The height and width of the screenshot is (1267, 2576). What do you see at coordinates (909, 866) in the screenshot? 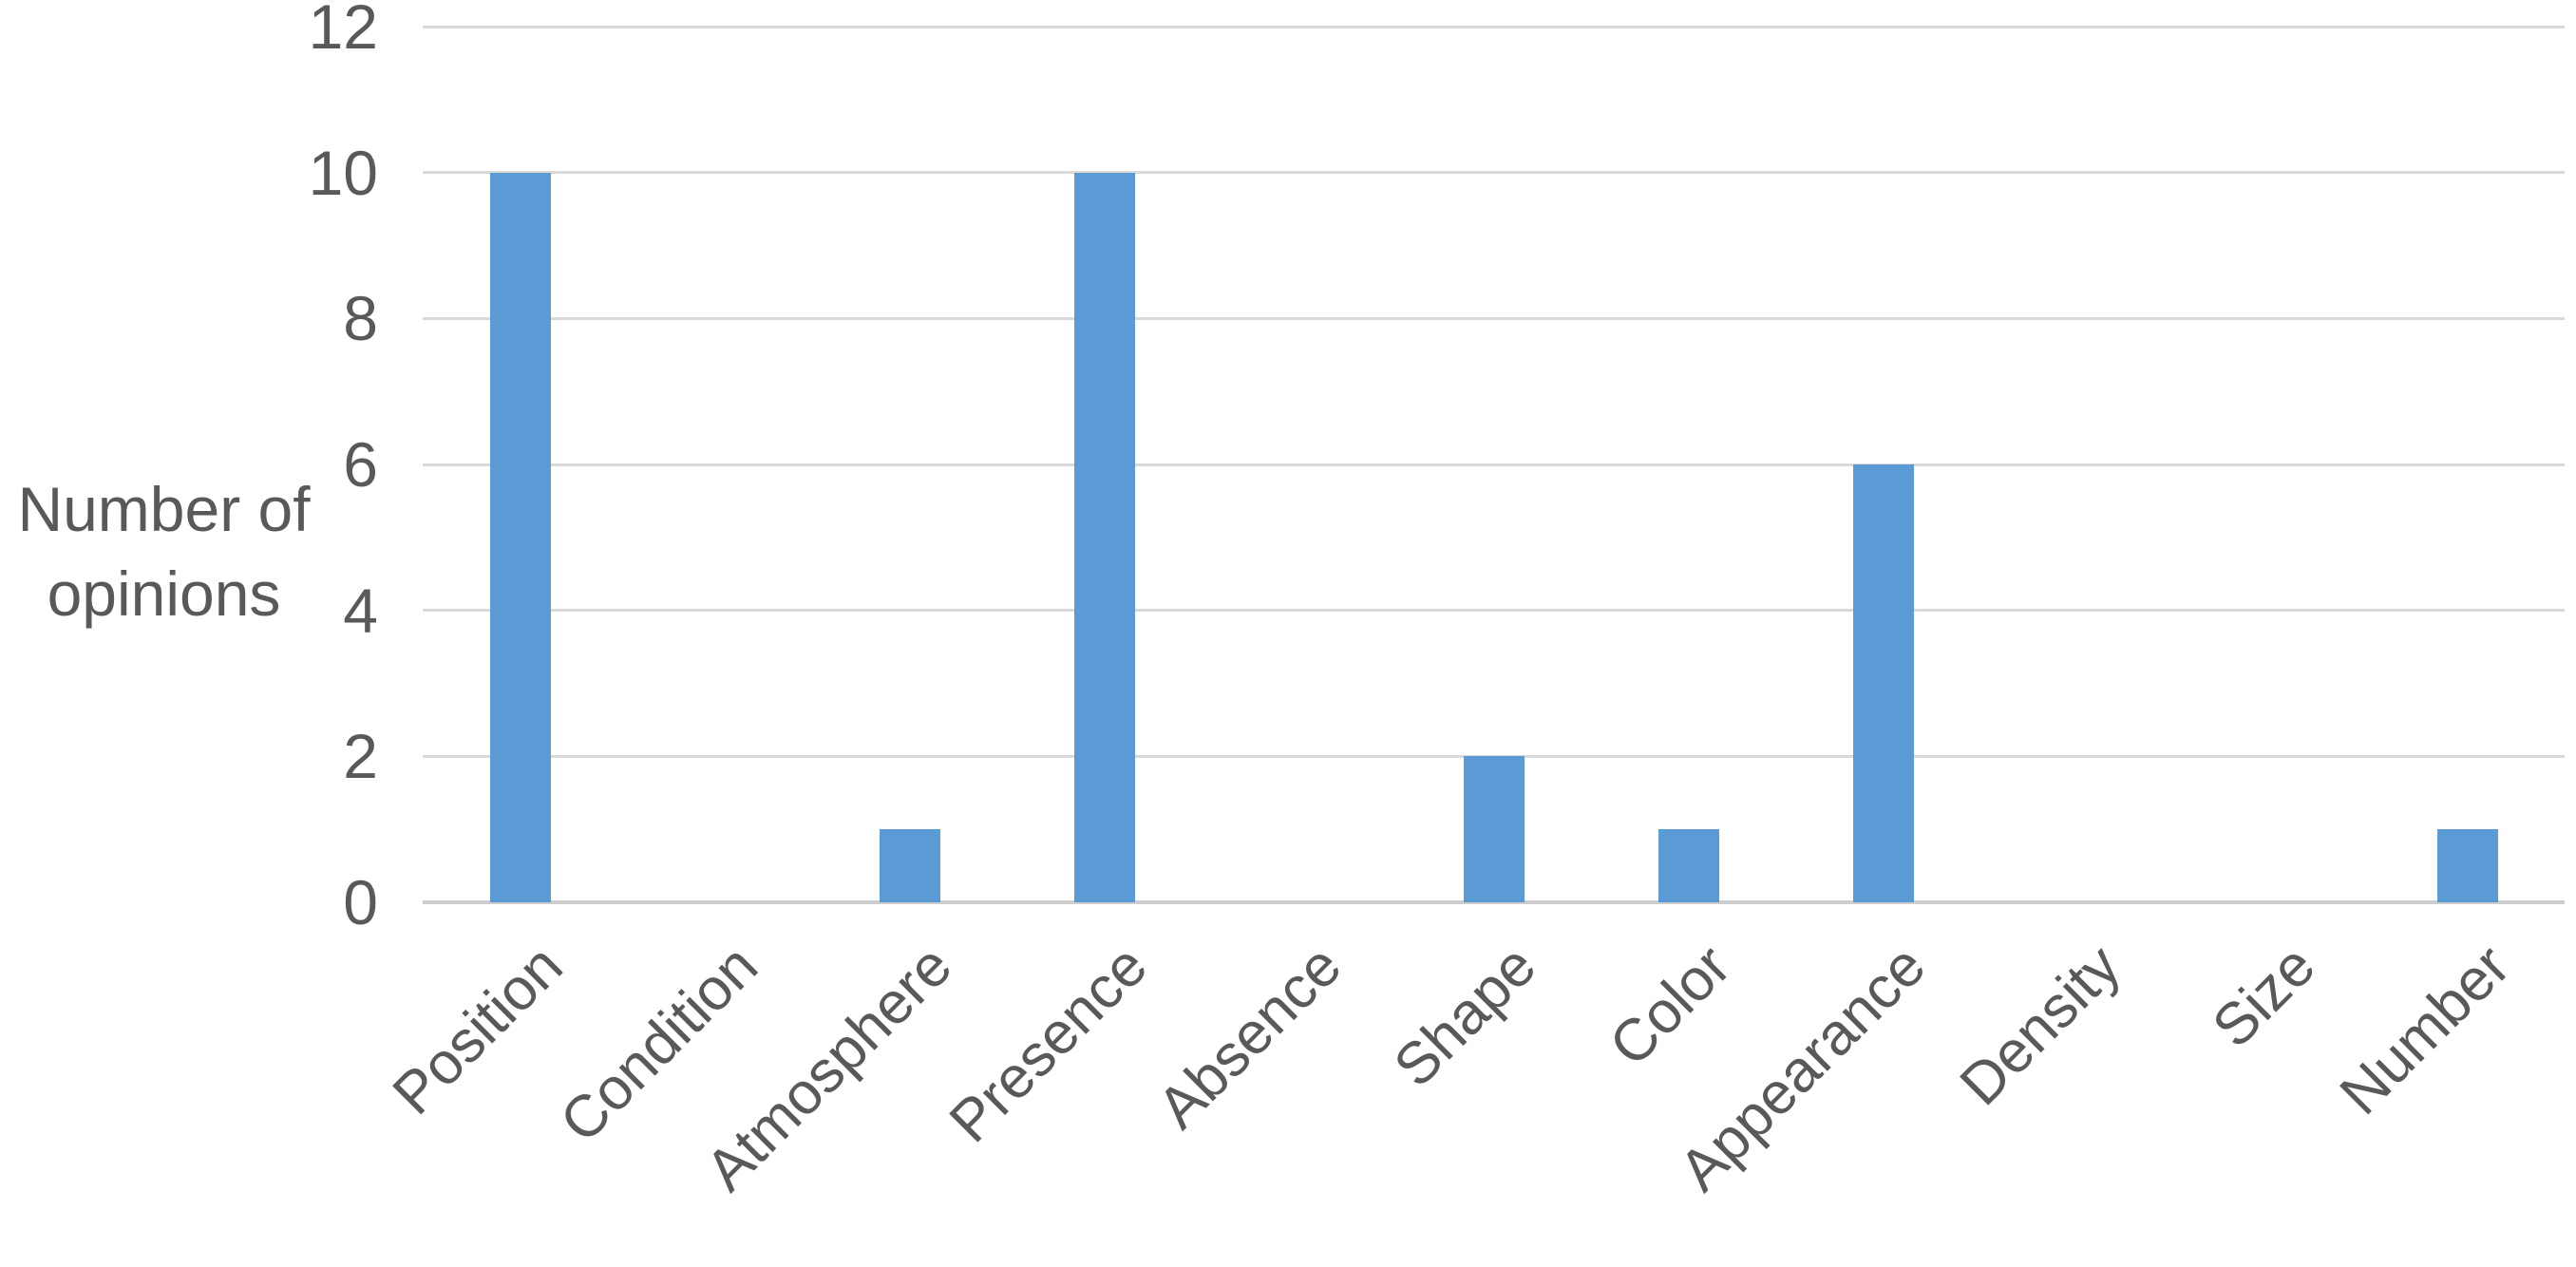
I see `bar-atmosphere` at bounding box center [909, 866].